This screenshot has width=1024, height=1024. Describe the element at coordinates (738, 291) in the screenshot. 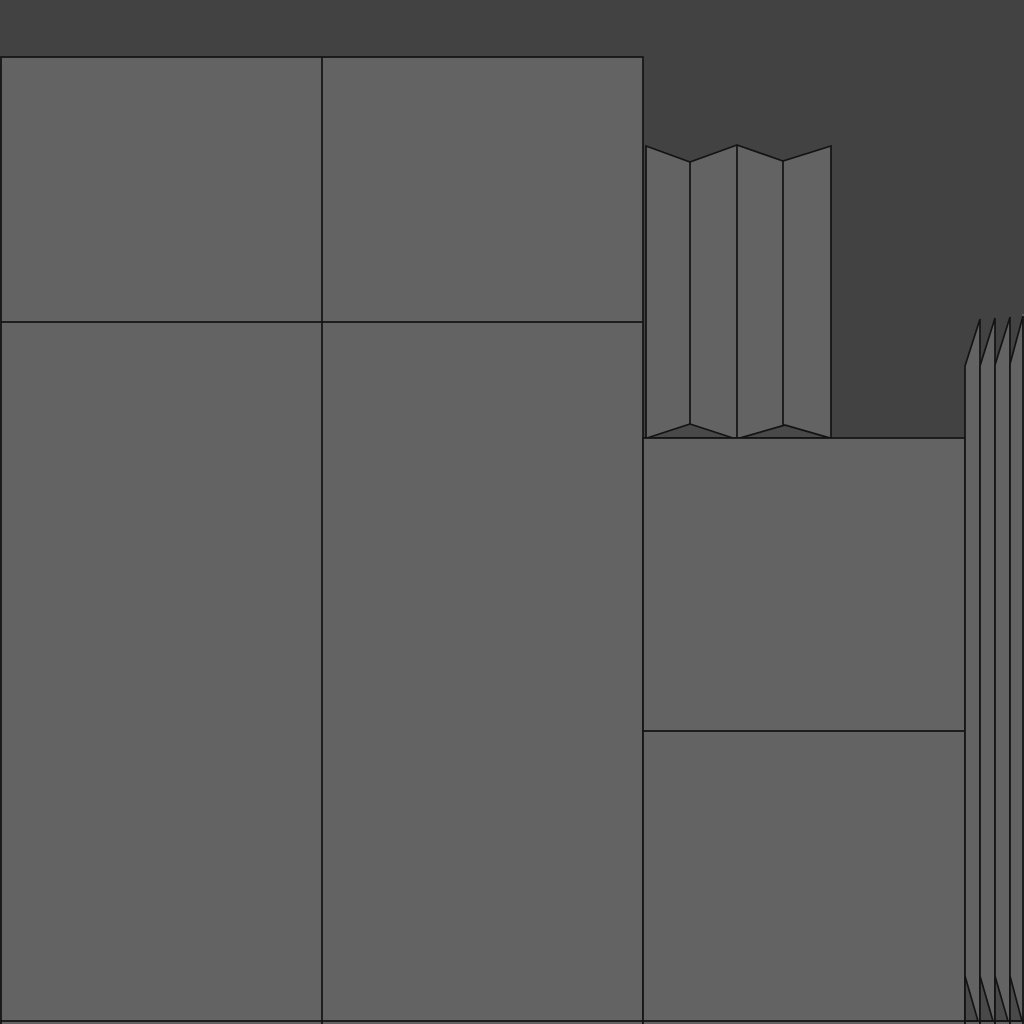

I see `folding-screen-front` at that location.